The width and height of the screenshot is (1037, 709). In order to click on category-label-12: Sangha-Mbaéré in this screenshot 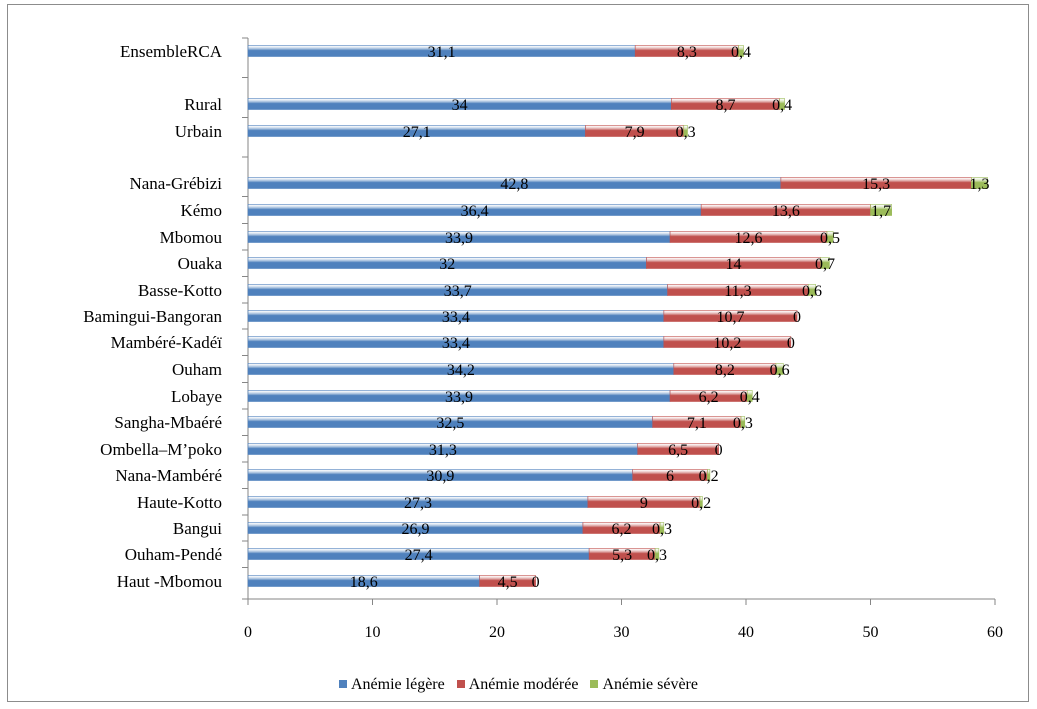, I will do `click(168, 422)`.